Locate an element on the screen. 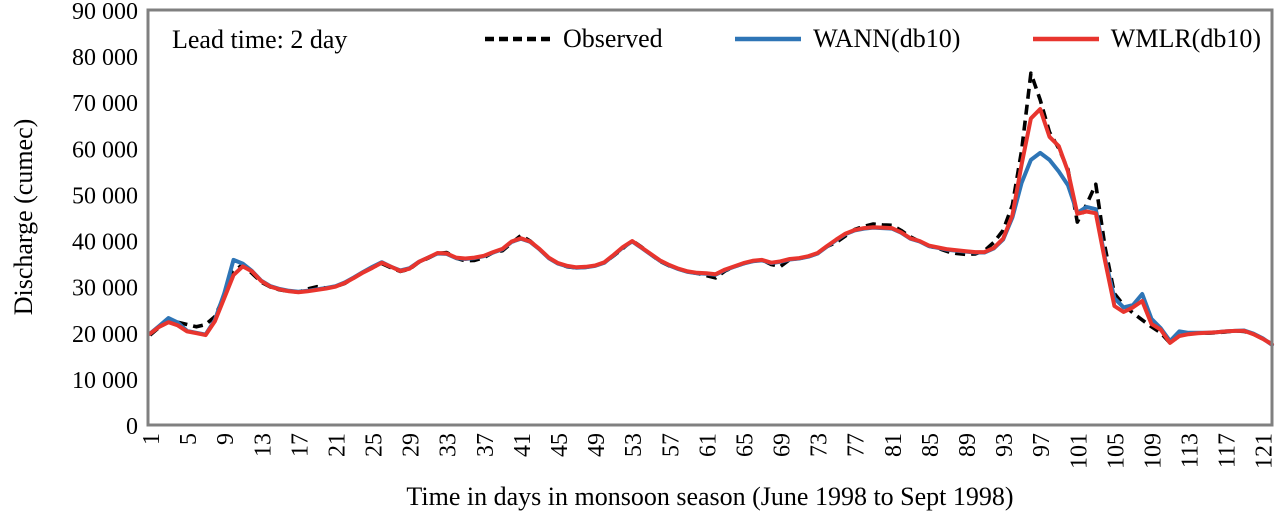  y-tick-label: 0 is located at coordinates (132, 427).